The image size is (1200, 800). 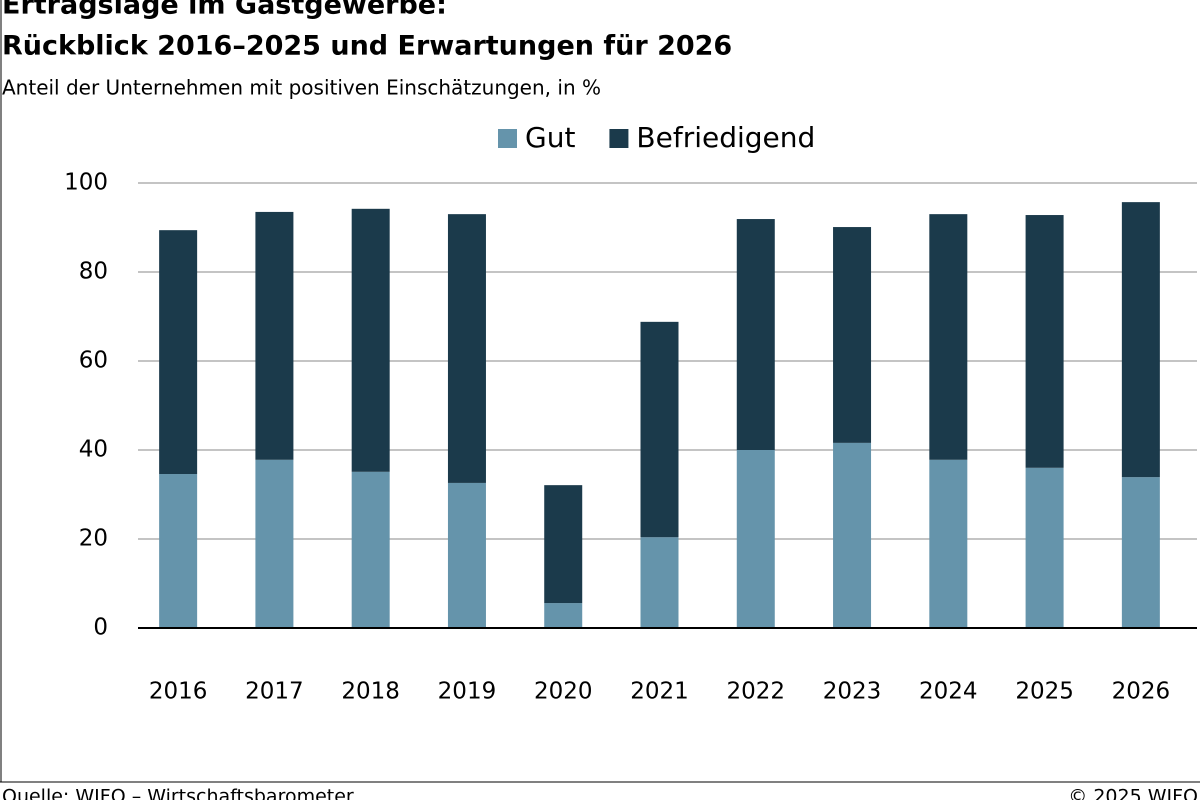 What do you see at coordinates (725, 137) in the screenshot?
I see `legend-label: Befriedigend` at bounding box center [725, 137].